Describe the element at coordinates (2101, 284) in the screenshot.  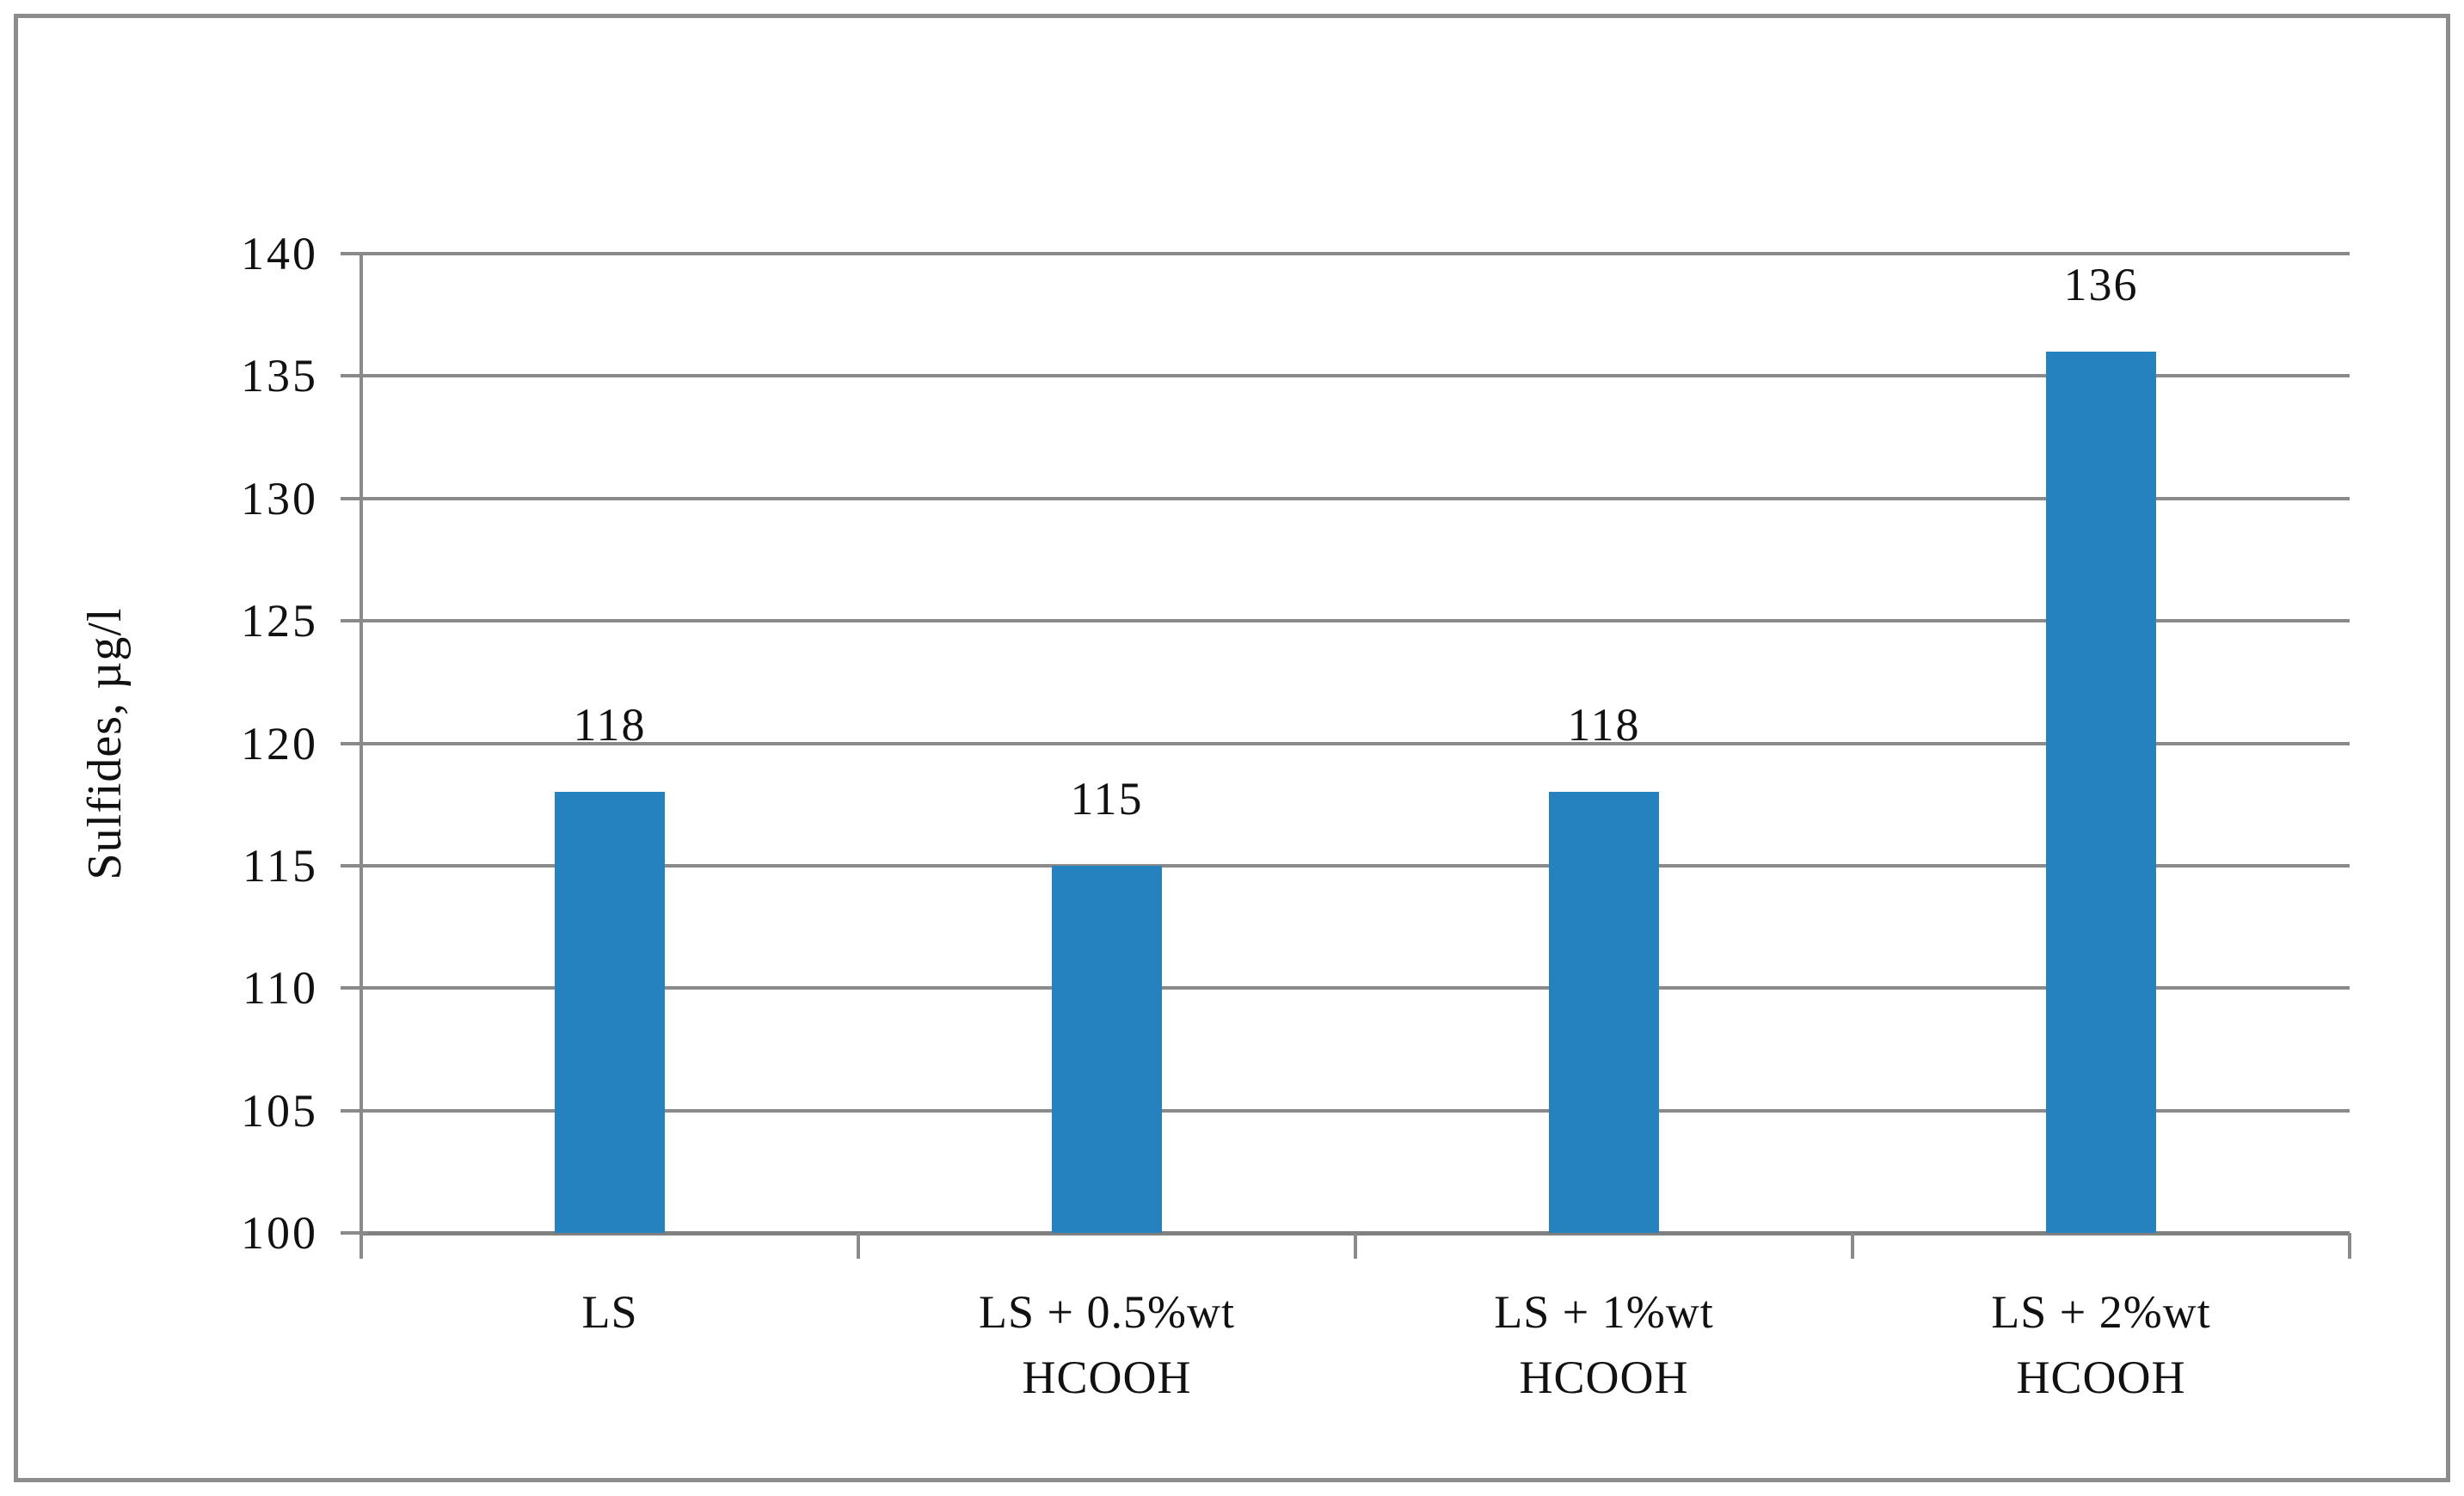
I see `data-label-4: 136` at that location.